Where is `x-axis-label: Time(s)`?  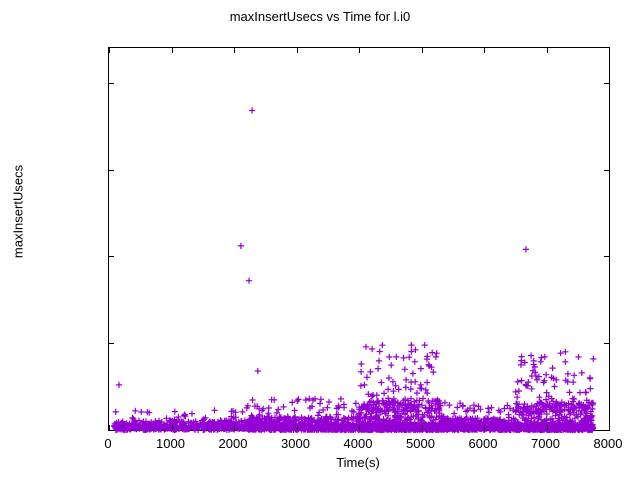 x-axis-label: Time(s) is located at coordinates (358, 462).